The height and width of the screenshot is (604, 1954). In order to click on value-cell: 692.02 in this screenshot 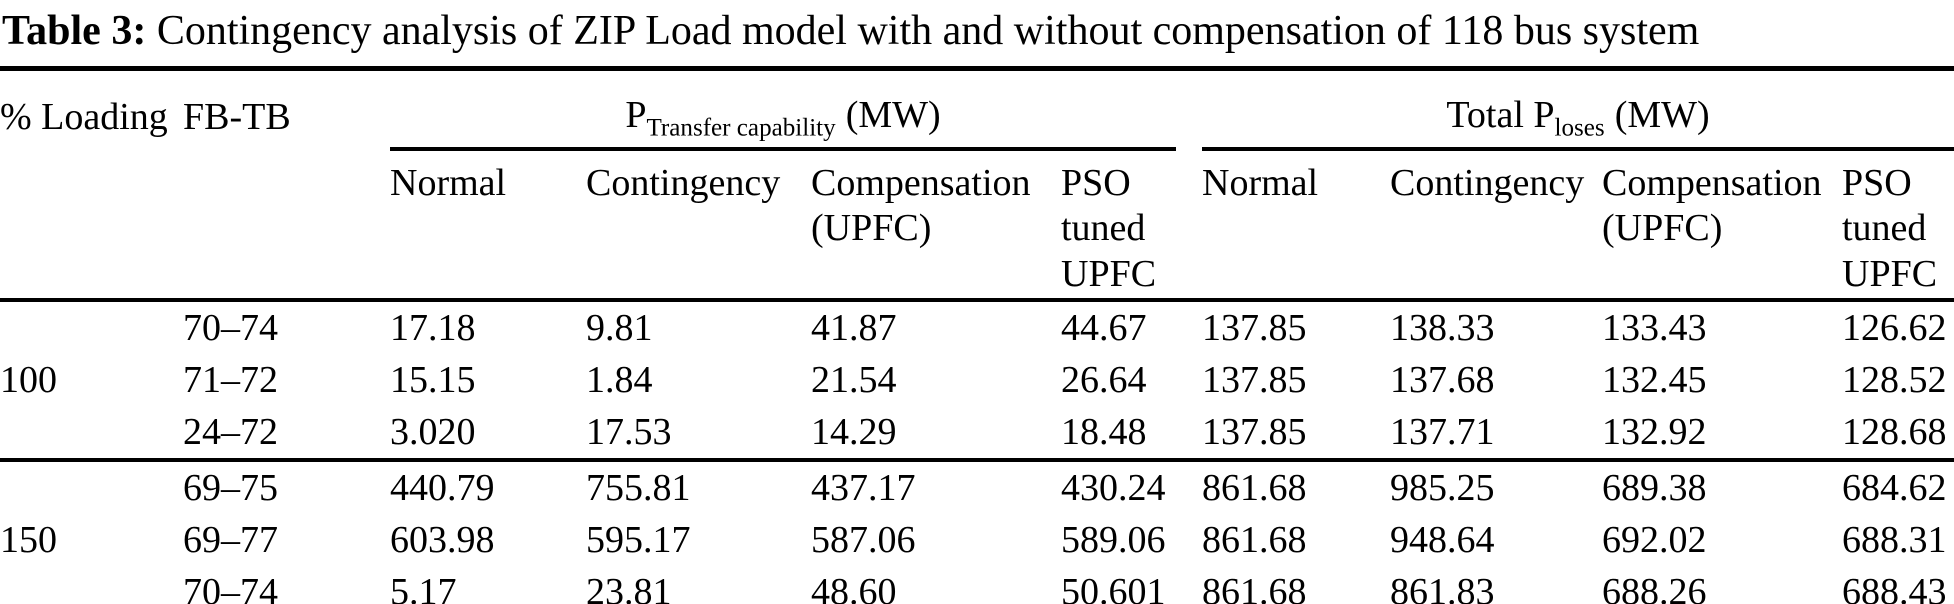, I will do `click(1654, 539)`.